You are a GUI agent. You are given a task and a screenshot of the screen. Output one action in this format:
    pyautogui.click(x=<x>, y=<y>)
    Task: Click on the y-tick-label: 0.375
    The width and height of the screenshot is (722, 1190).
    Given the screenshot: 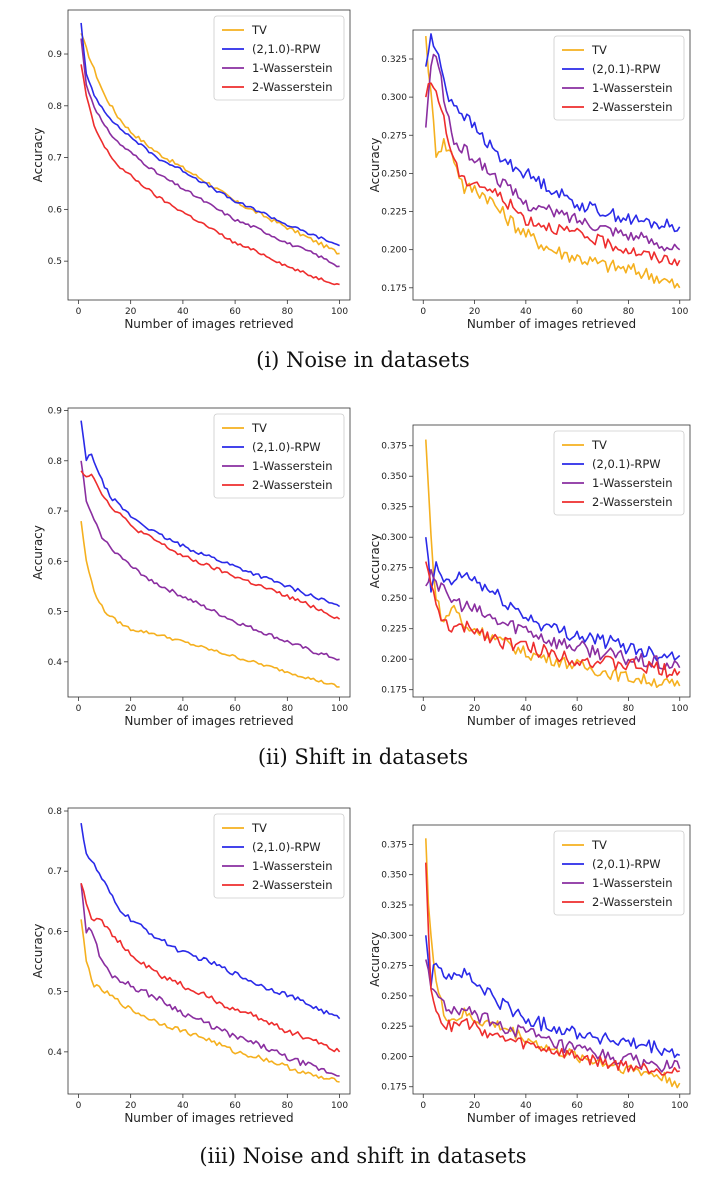 What is the action you would take?
    pyautogui.click(x=394, y=845)
    